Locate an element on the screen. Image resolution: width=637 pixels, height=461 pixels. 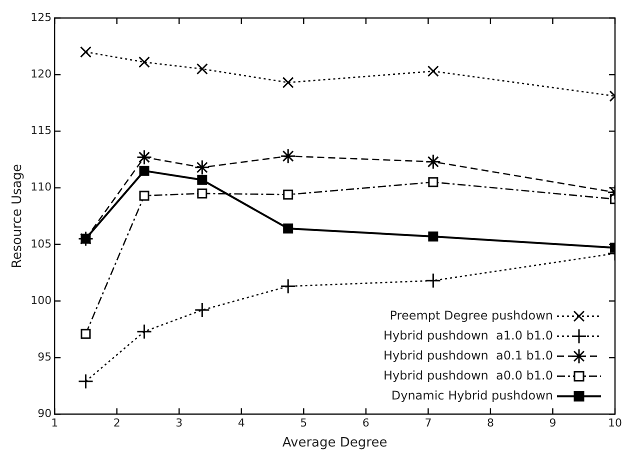
legend-label: Hybrid pushdown a1.0 b1.0 is located at coordinates (468, 335).